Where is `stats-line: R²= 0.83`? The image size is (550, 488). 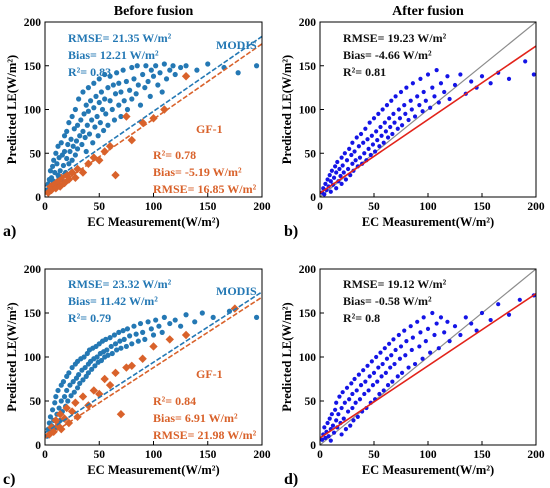 stats-line: R²= 0.83 is located at coordinates (89, 72).